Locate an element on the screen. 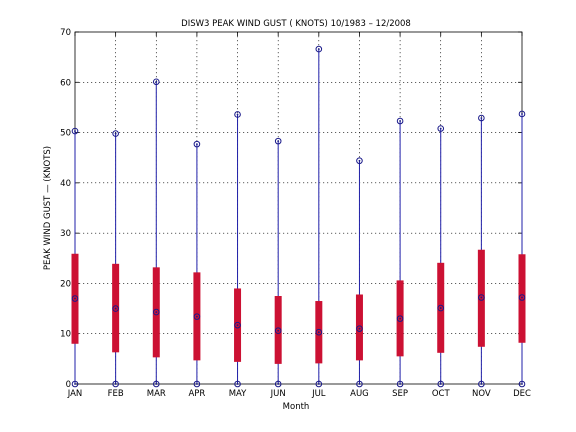 Image resolution: width=576 pixels, height=432 pixels. x-axis-label: Month is located at coordinates (296, 407).